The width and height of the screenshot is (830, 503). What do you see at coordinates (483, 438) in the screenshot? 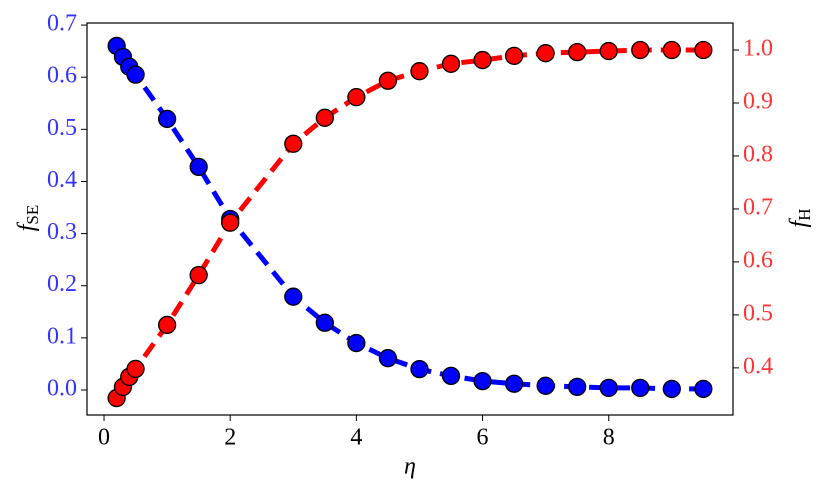
I see `x-tick-label: 6` at bounding box center [483, 438].